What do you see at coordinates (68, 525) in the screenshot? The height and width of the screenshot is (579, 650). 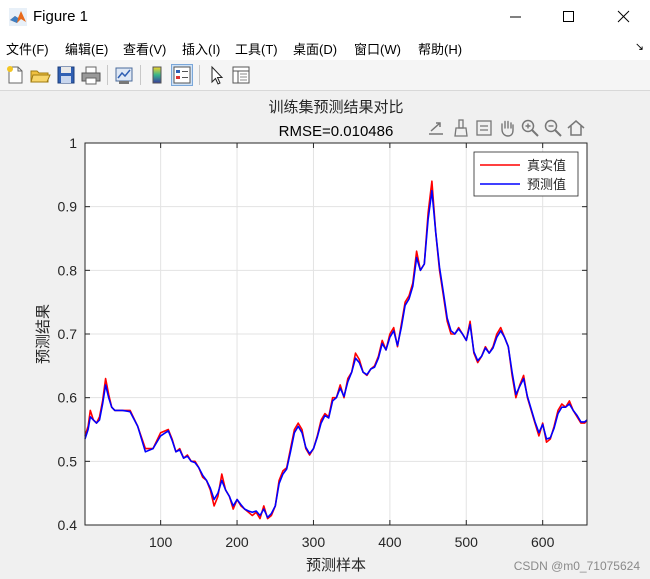 I see `y-tick-label: 0.4` at bounding box center [68, 525].